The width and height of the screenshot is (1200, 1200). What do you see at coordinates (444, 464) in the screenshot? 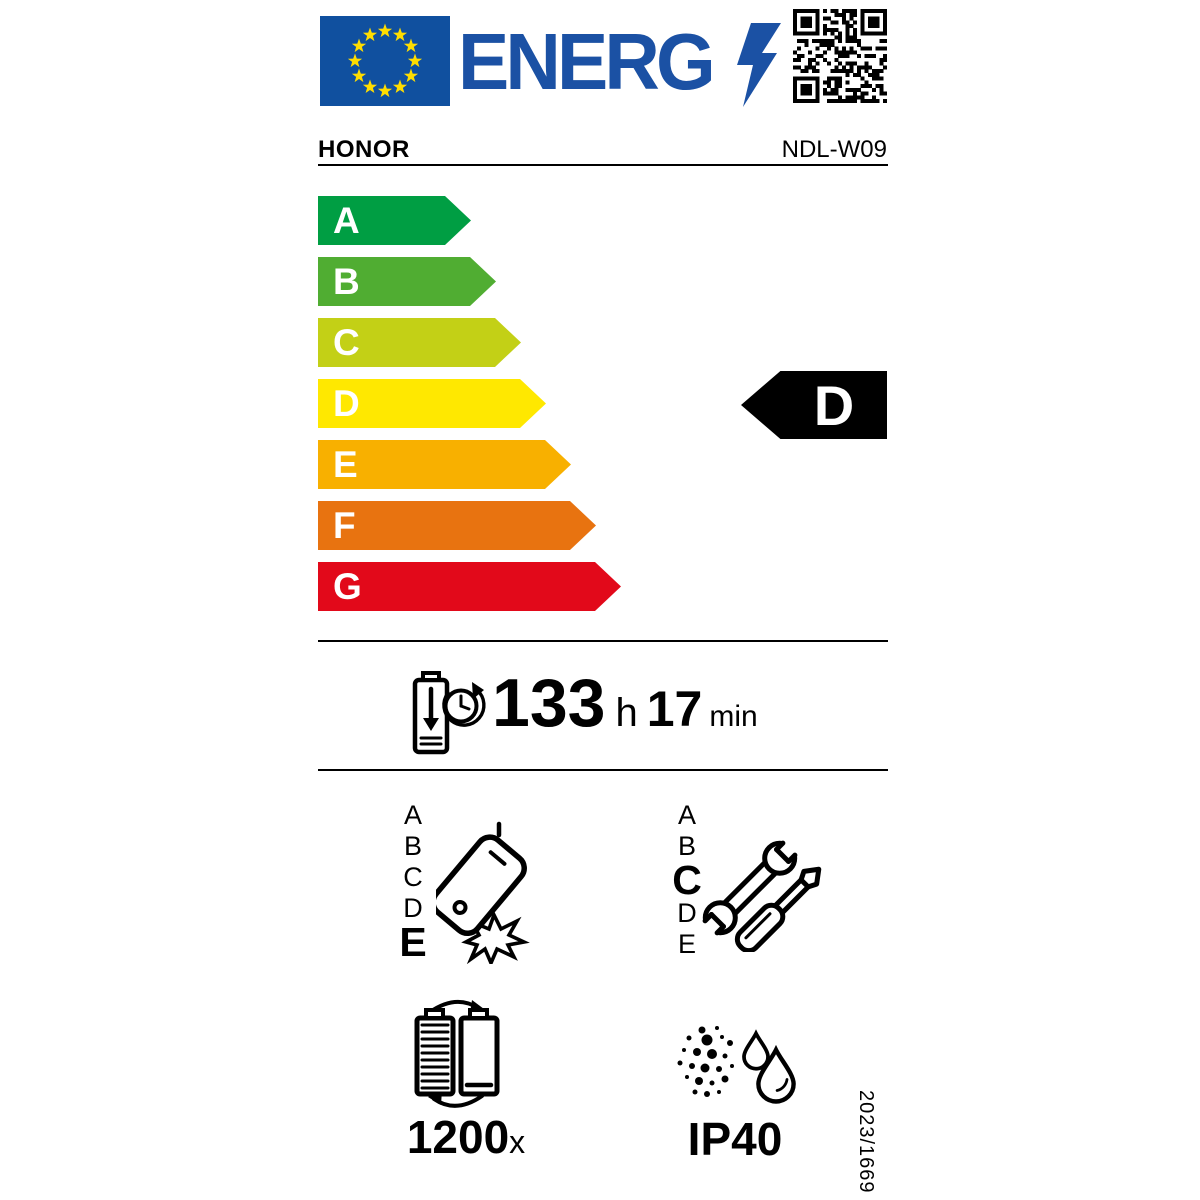
I see `efficiency-arrow-e: E` at bounding box center [444, 464].